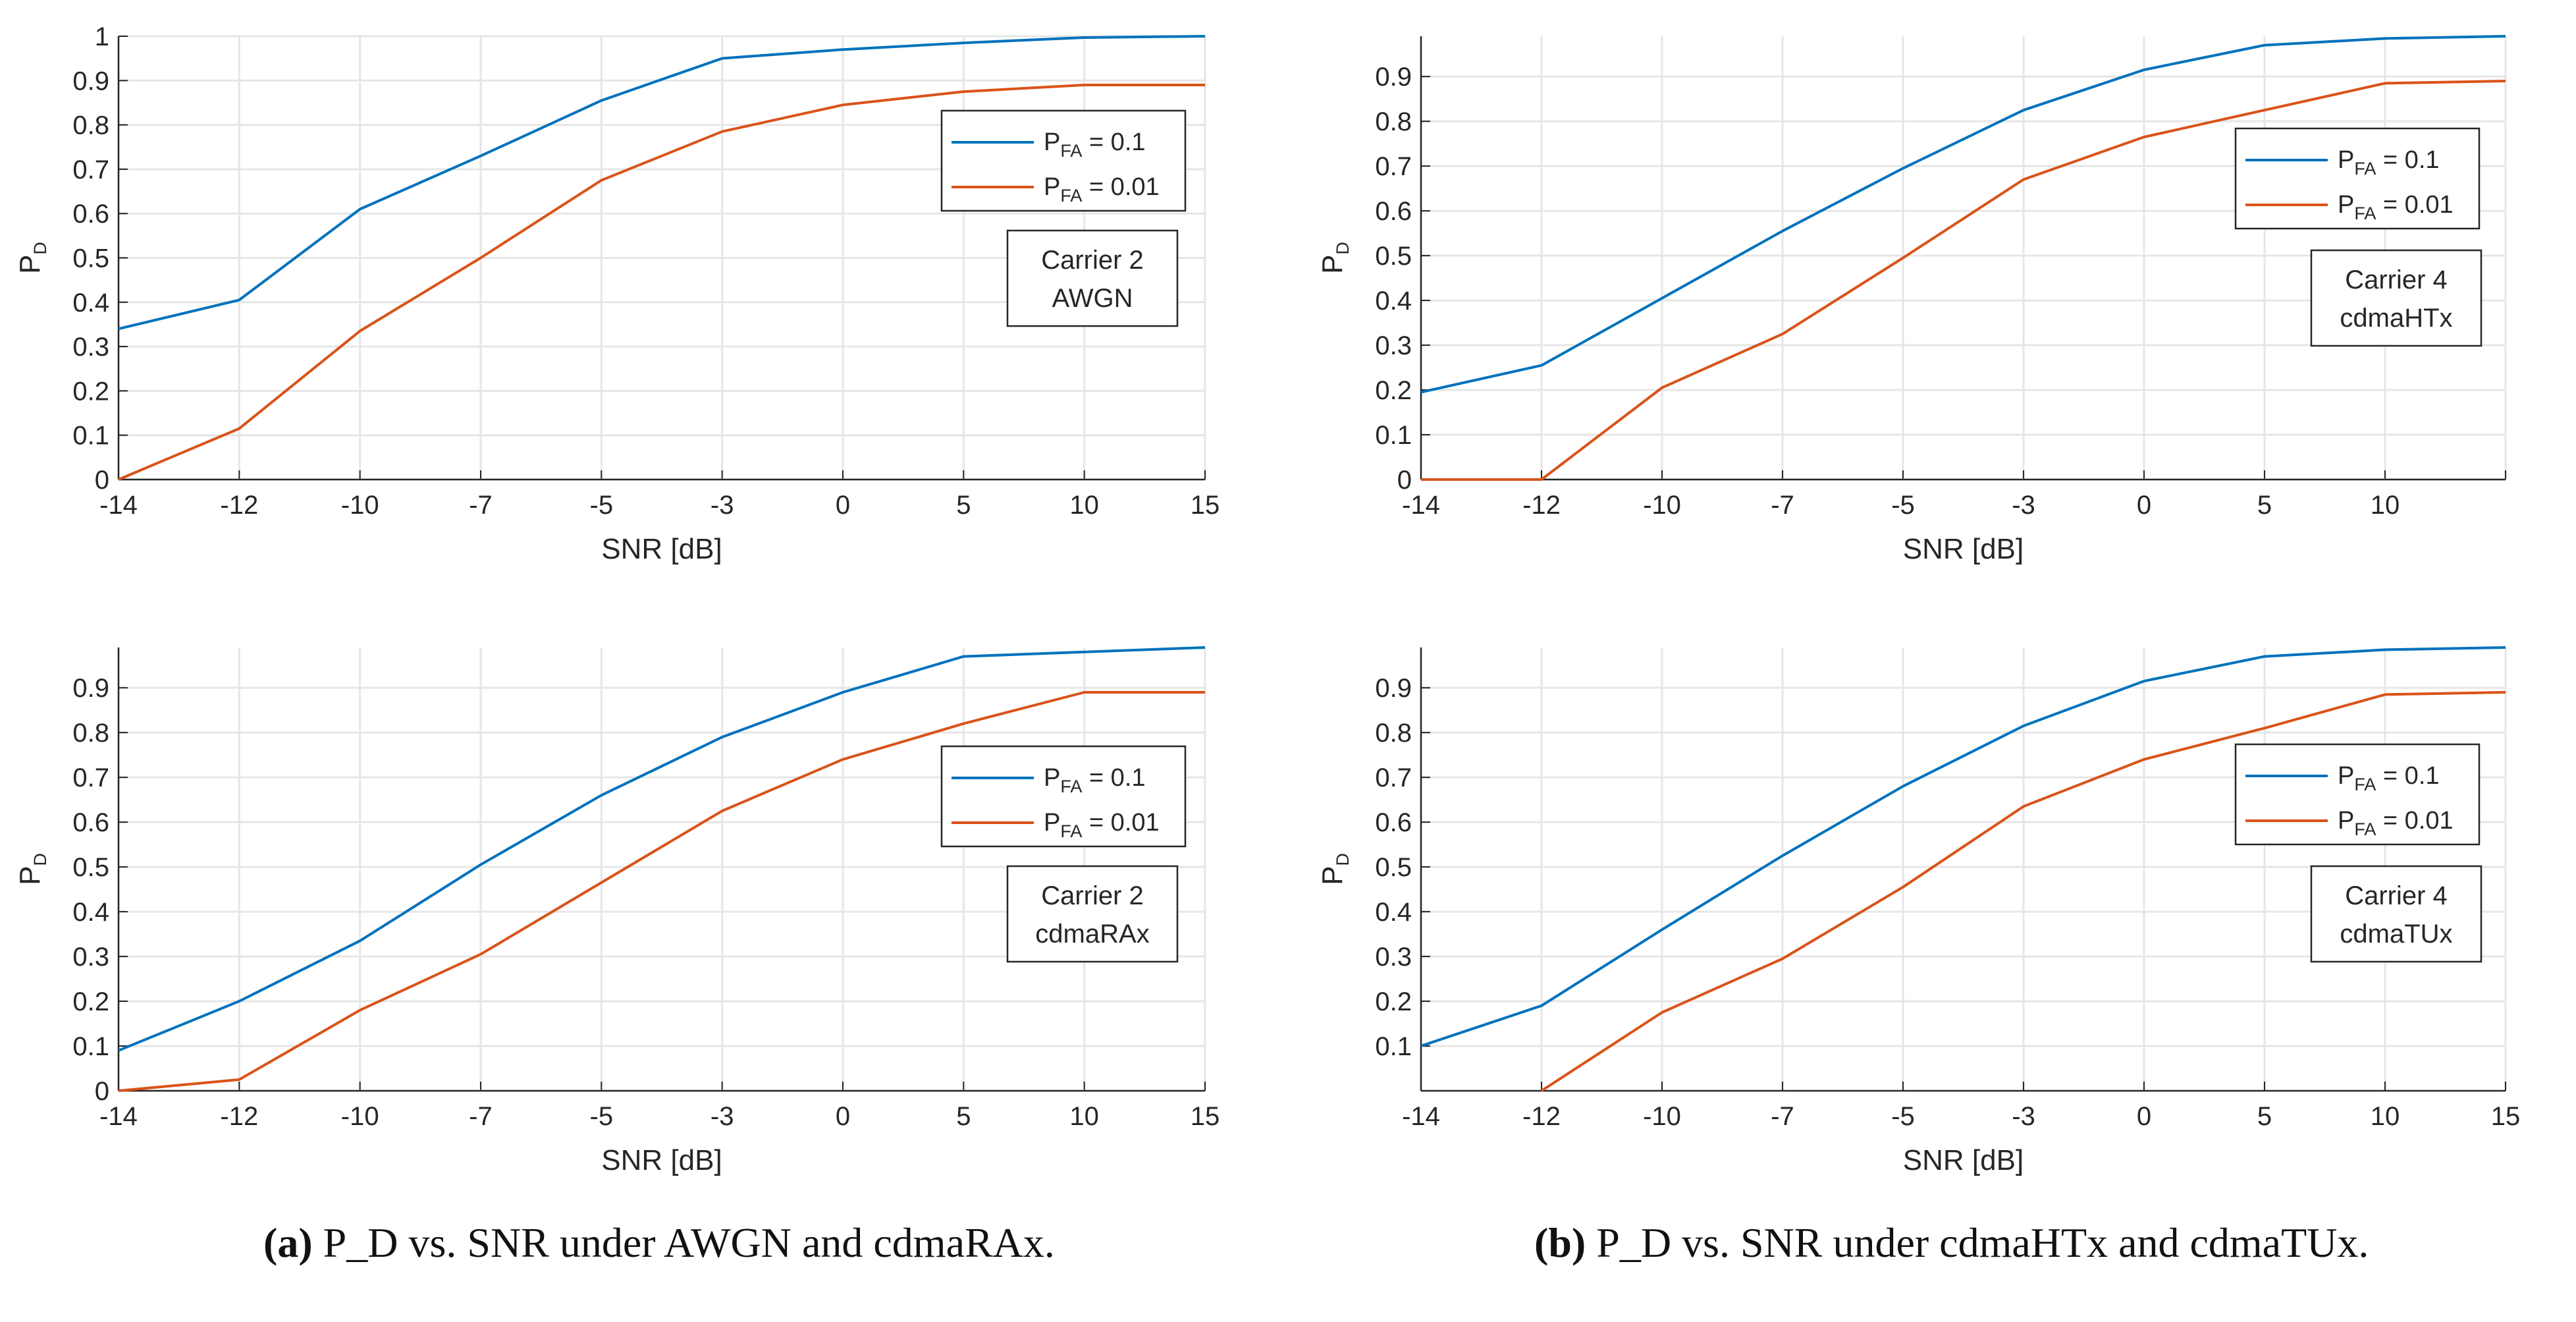 The image size is (2576, 1322). I want to click on annotation-text: Carrier 2, so click(1092, 260).